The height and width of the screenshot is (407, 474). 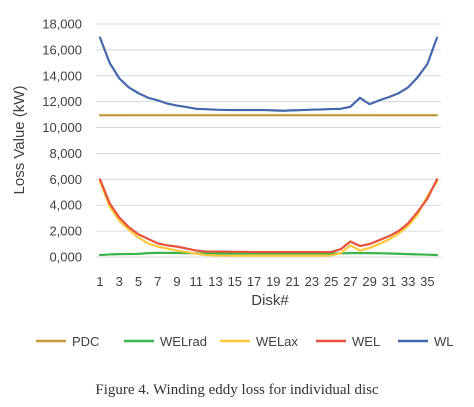 What do you see at coordinates (331, 281) in the screenshot?
I see `x-tick-label: 25` at bounding box center [331, 281].